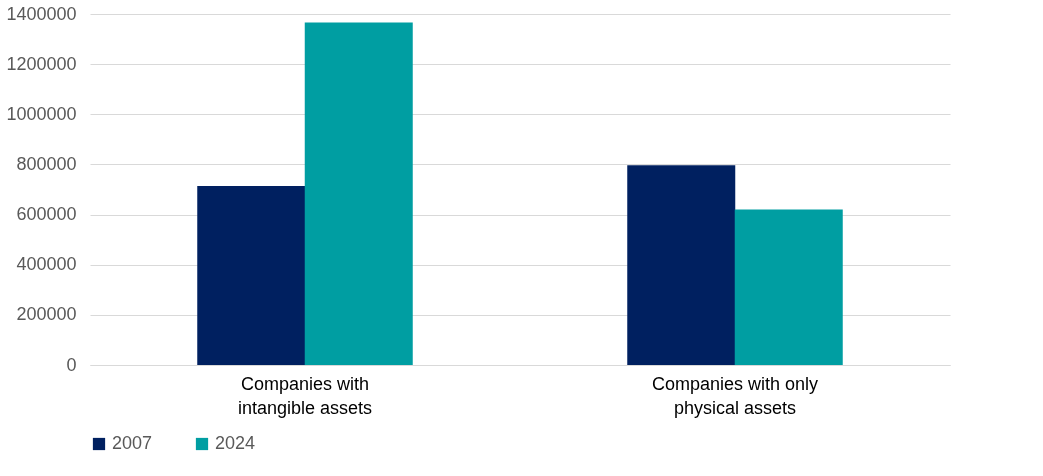  I want to click on legend-label: 2024, so click(235, 443).